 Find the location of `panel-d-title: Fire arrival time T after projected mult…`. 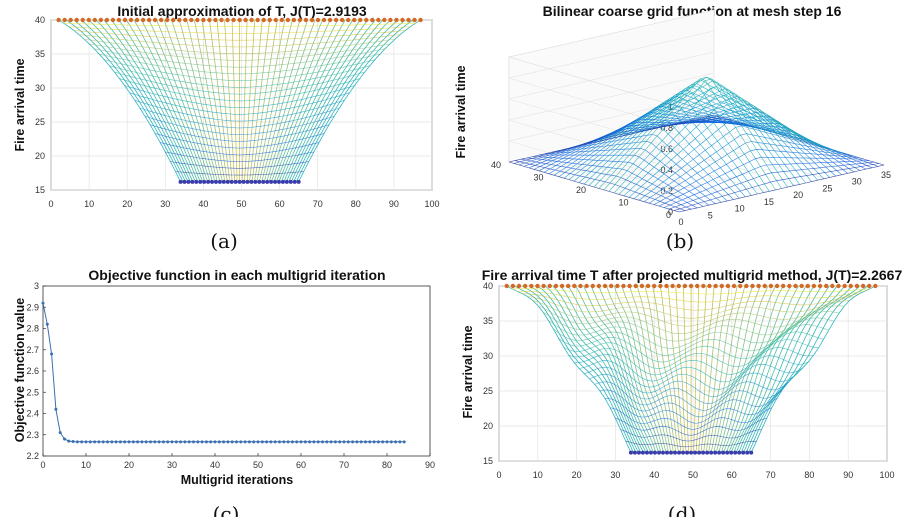

panel-d-title: Fire arrival time T after projected mult… is located at coordinates (692, 275).